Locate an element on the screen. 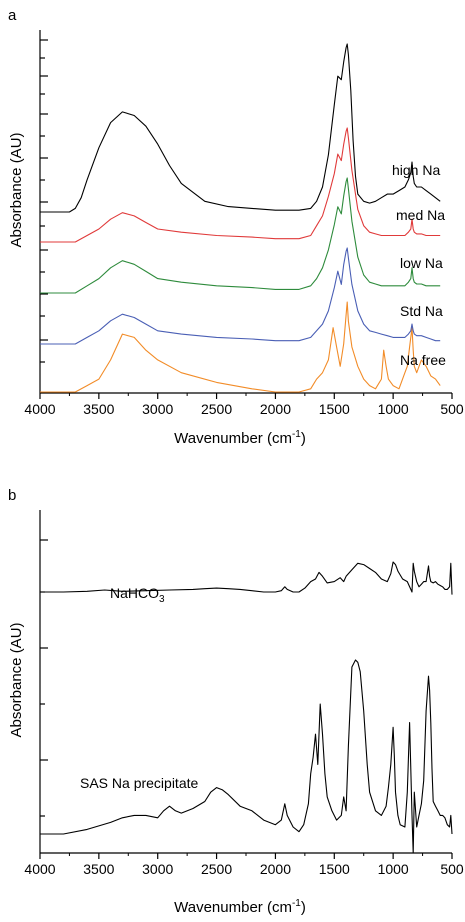  panel-a-series-label-3: Std Na is located at coordinates (421, 311).